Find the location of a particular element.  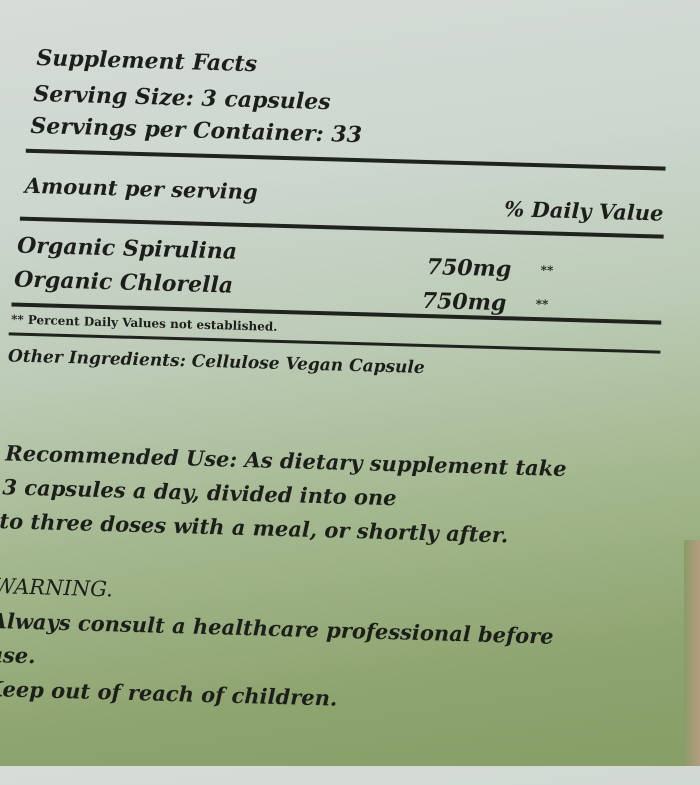

amount-header: Amount per serving is located at coordinates (141, 188).